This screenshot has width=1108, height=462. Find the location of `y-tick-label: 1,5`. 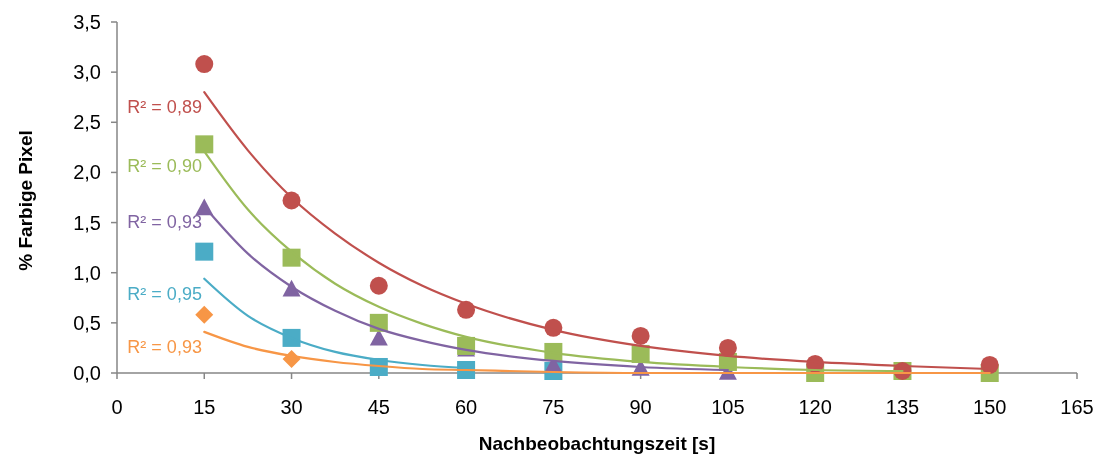

y-tick-label: 1,5 is located at coordinates (87, 222).